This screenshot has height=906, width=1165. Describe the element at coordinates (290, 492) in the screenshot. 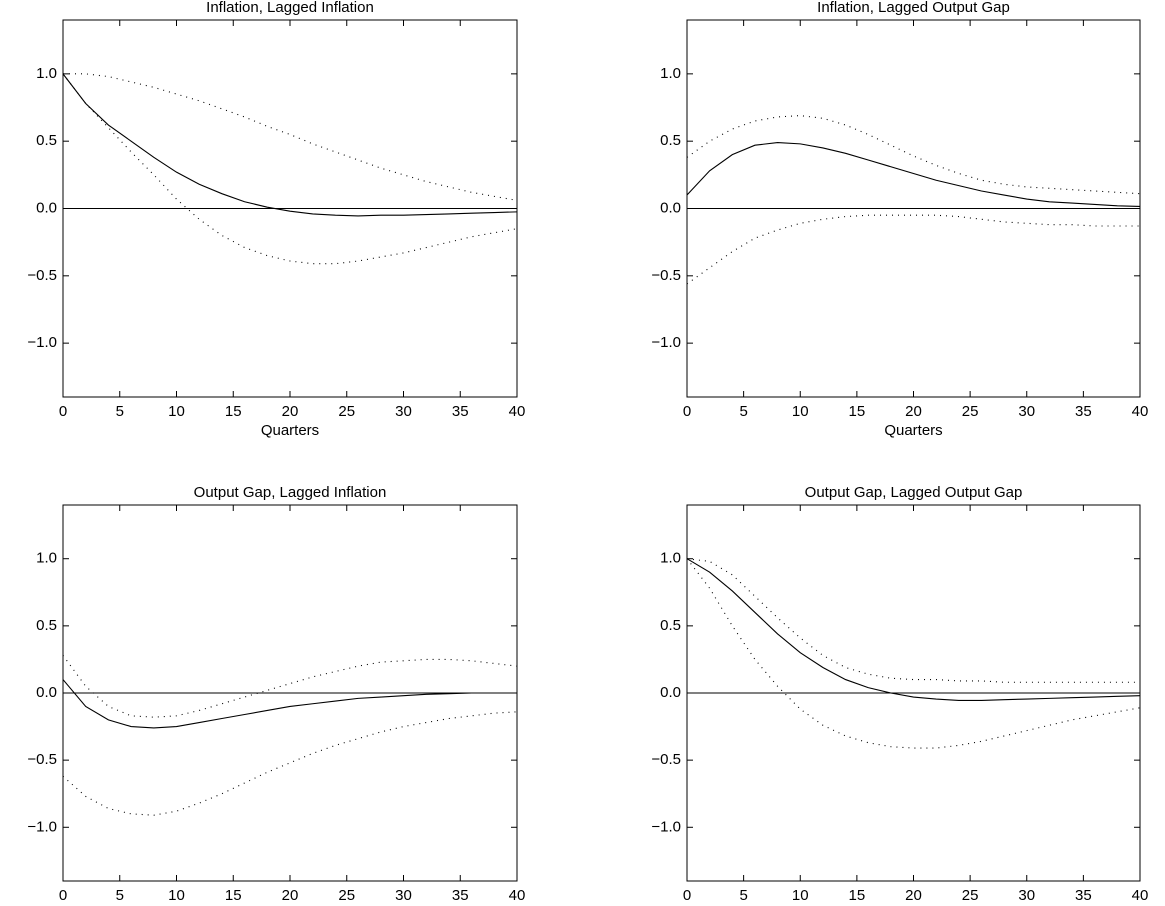

I see `chart-title: Output Gap, Lagged Inflation` at that location.